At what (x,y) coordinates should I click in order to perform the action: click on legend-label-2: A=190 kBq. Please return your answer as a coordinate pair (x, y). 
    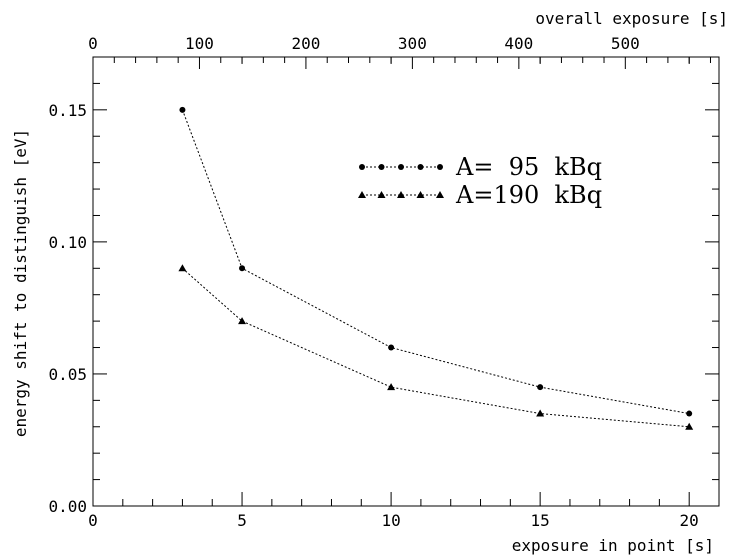
    Looking at the image, I should click on (528, 195).